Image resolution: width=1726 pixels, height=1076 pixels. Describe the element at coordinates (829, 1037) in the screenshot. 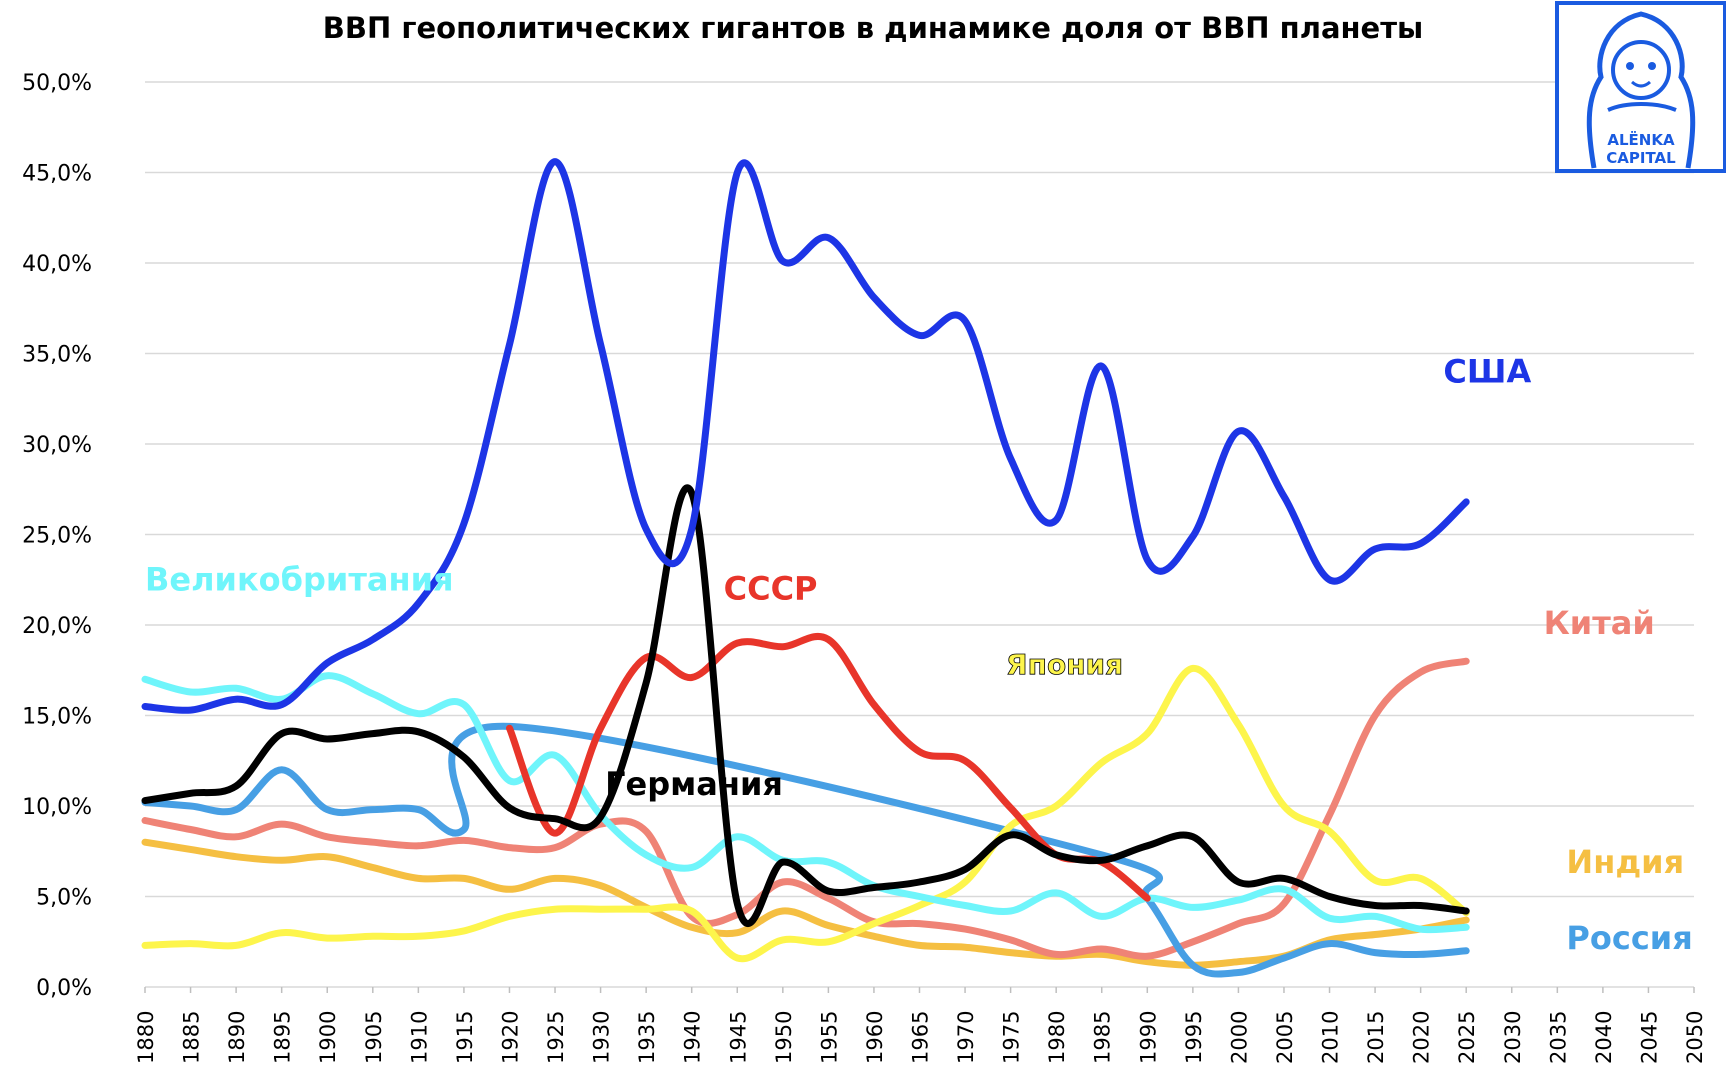

I see `x-tick-label: 1955` at that location.